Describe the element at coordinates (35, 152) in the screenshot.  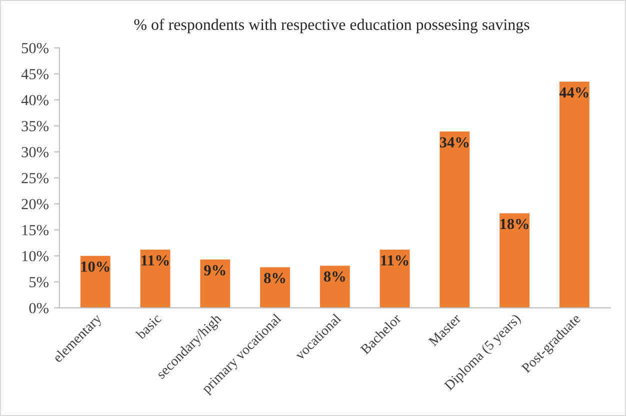
I see `y-tick-label: 30%` at that location.